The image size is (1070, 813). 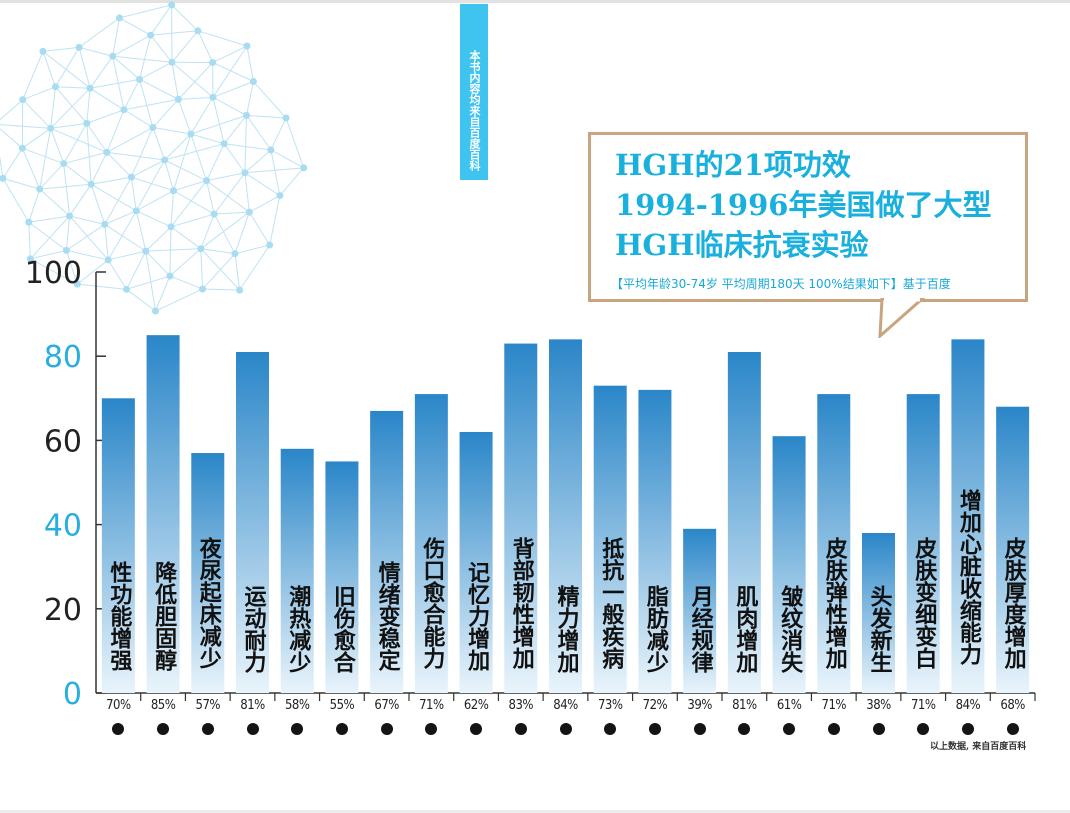 I want to click on bar-category-label: 皮肤弹性增加, so click(x=834, y=603).